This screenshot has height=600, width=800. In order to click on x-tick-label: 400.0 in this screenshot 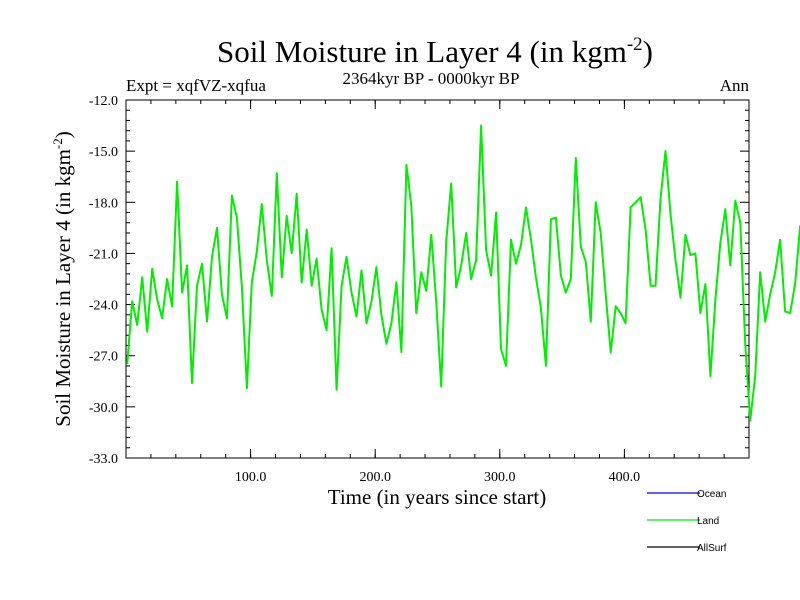, I will do `click(625, 477)`.